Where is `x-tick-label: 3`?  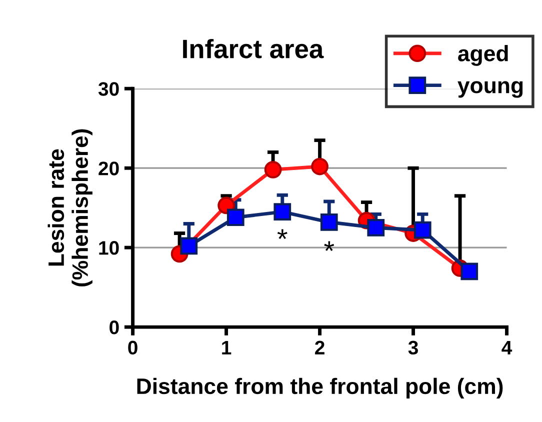
x-tick-label: 3 is located at coordinates (413, 347).